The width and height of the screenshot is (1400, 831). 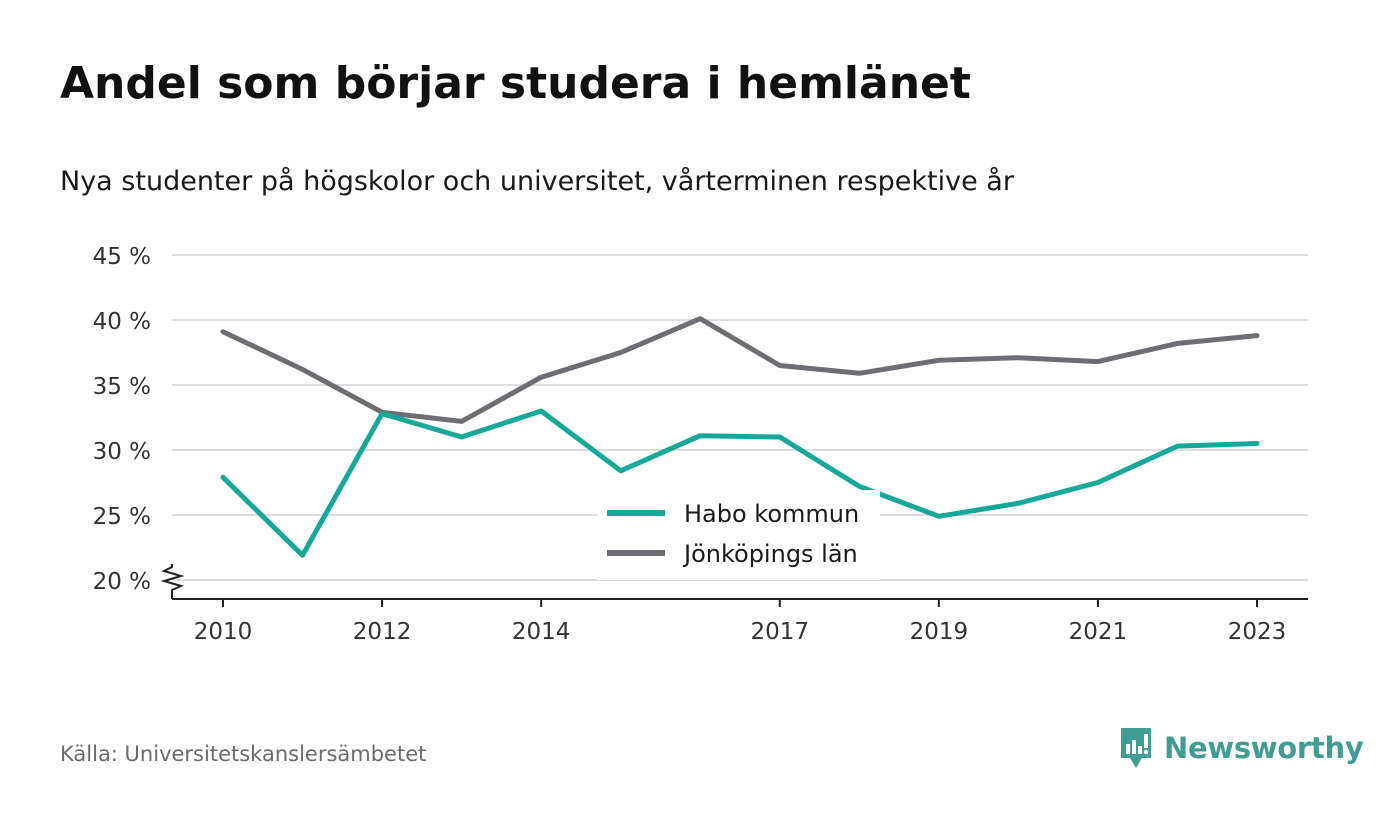 What do you see at coordinates (939, 632) in the screenshot?
I see `x-tick-label: 2019` at bounding box center [939, 632].